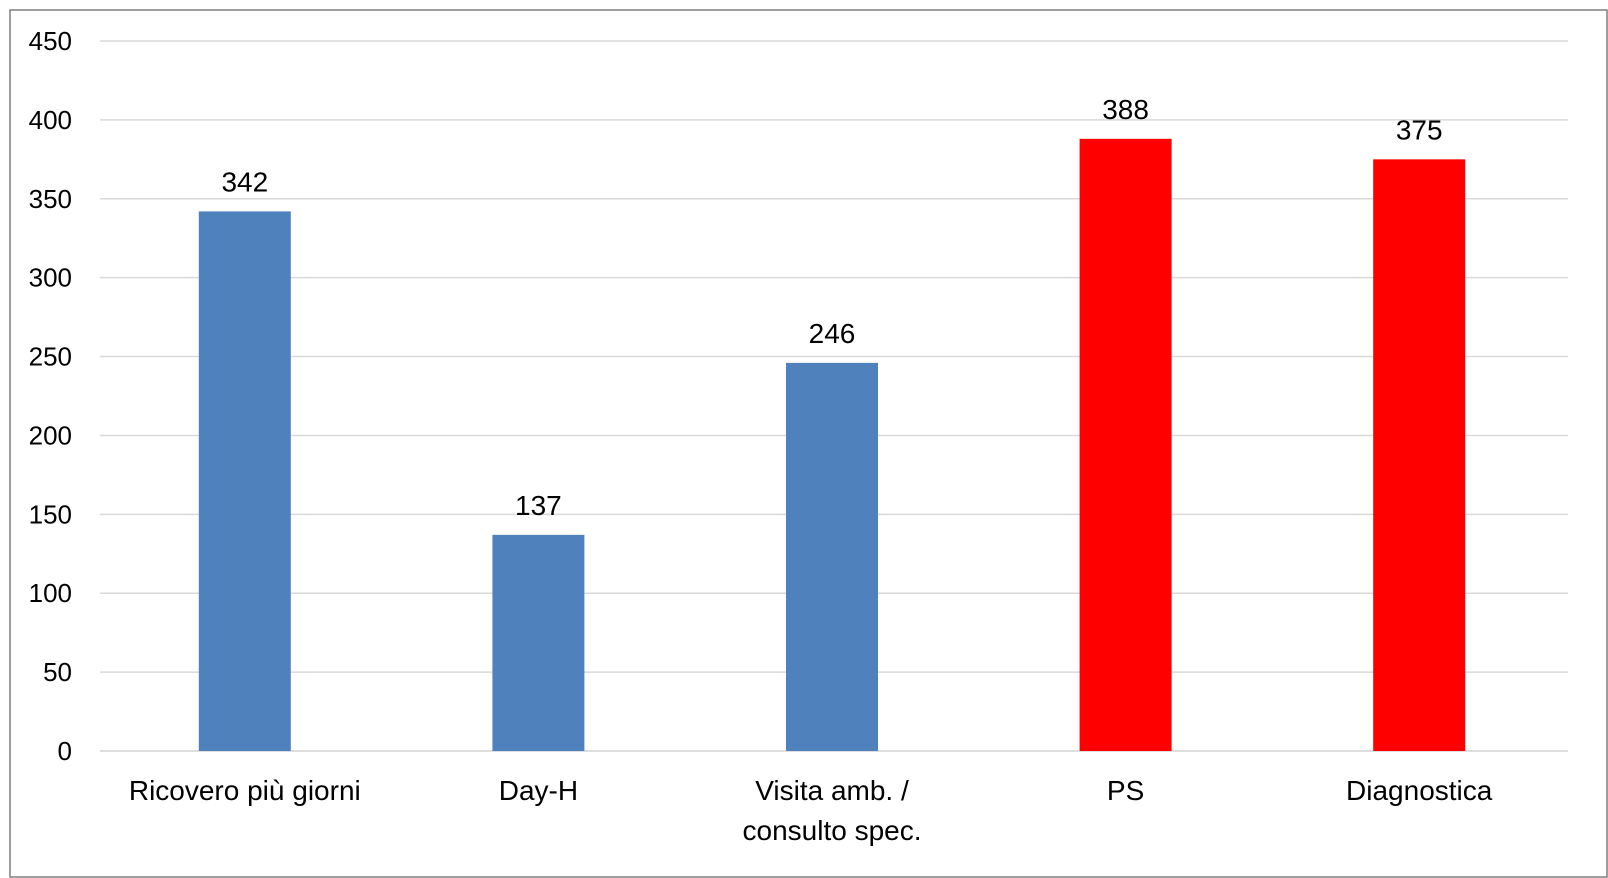 The width and height of the screenshot is (1608, 878). What do you see at coordinates (1125, 790) in the screenshot?
I see `category-label: PS` at bounding box center [1125, 790].